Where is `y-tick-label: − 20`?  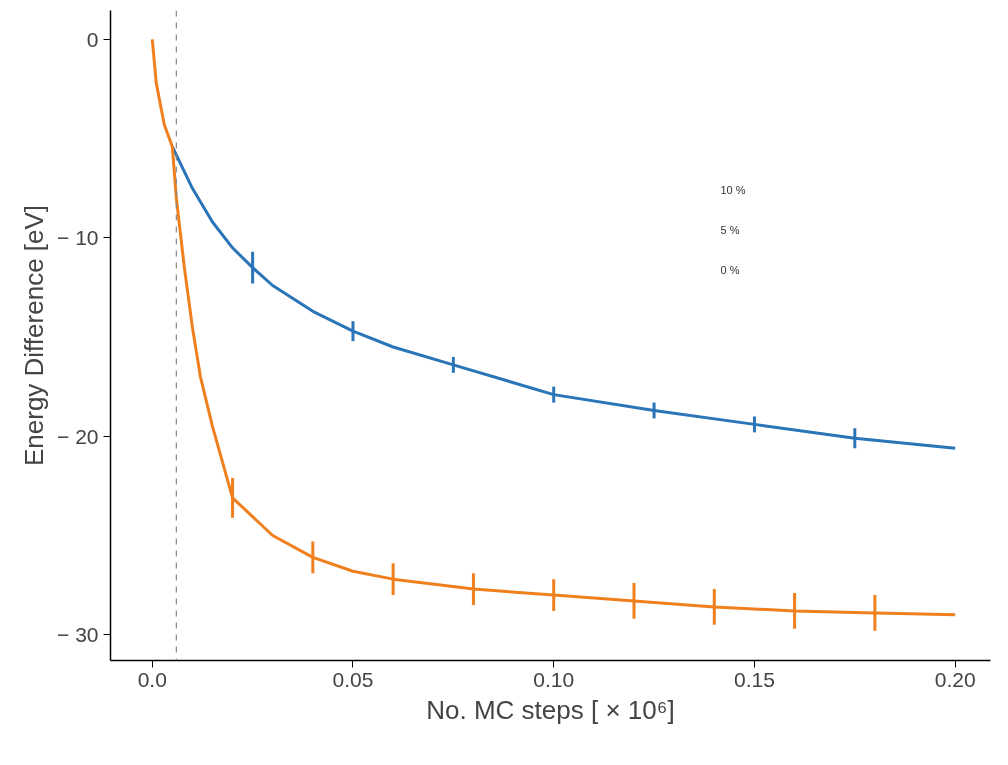
y-tick-label: − 20 is located at coordinates (78, 436).